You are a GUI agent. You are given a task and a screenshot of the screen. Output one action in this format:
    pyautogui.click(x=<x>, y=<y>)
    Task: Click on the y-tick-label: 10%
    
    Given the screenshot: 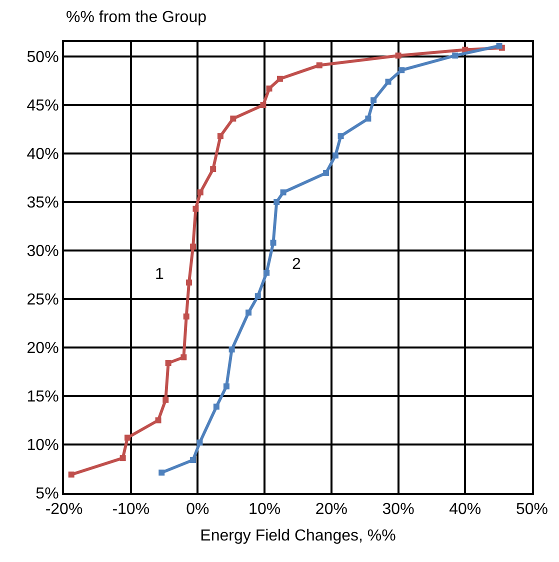 What is the action you would take?
    pyautogui.click(x=42, y=445)
    